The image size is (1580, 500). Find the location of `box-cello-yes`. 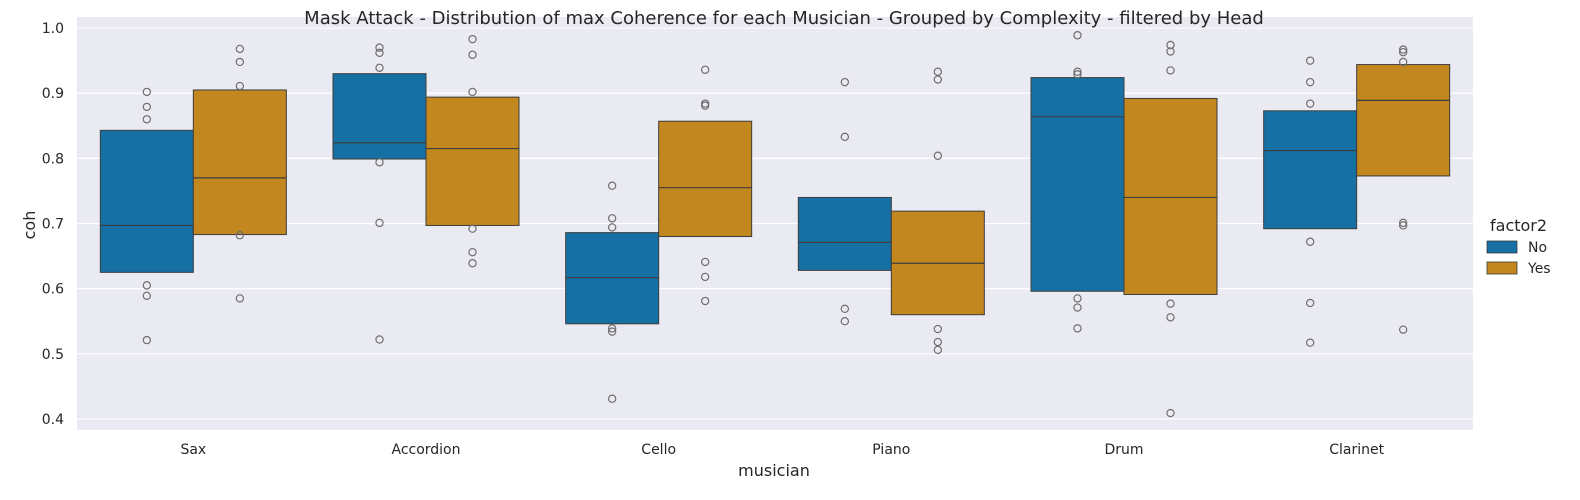

box-cello-yes is located at coordinates (705, 185).